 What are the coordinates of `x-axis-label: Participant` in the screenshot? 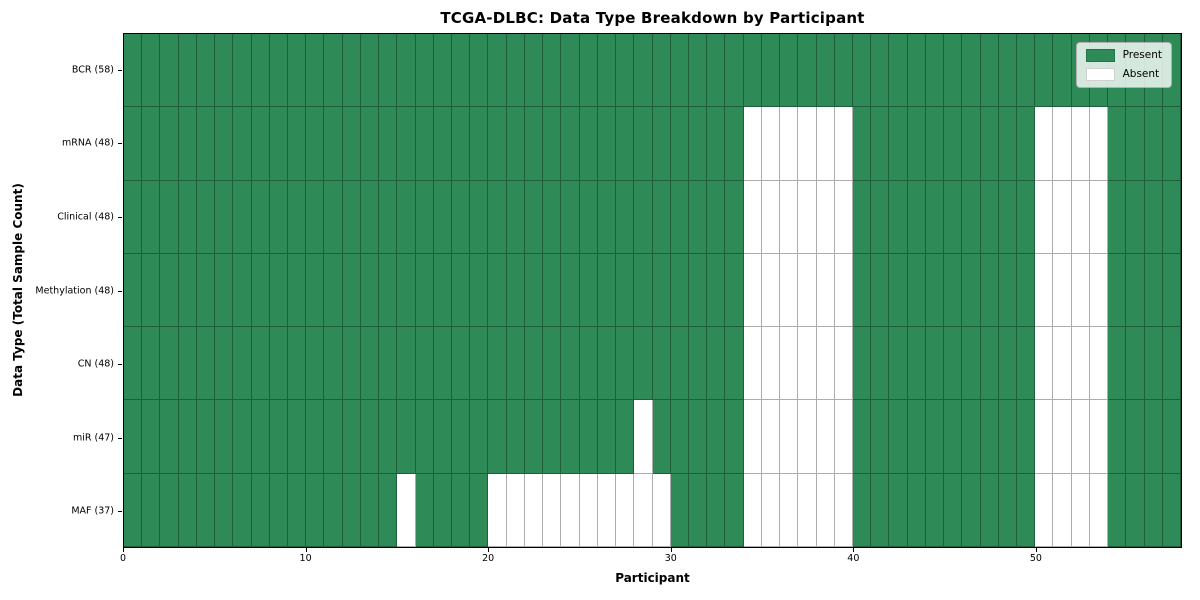 It's located at (652, 578).